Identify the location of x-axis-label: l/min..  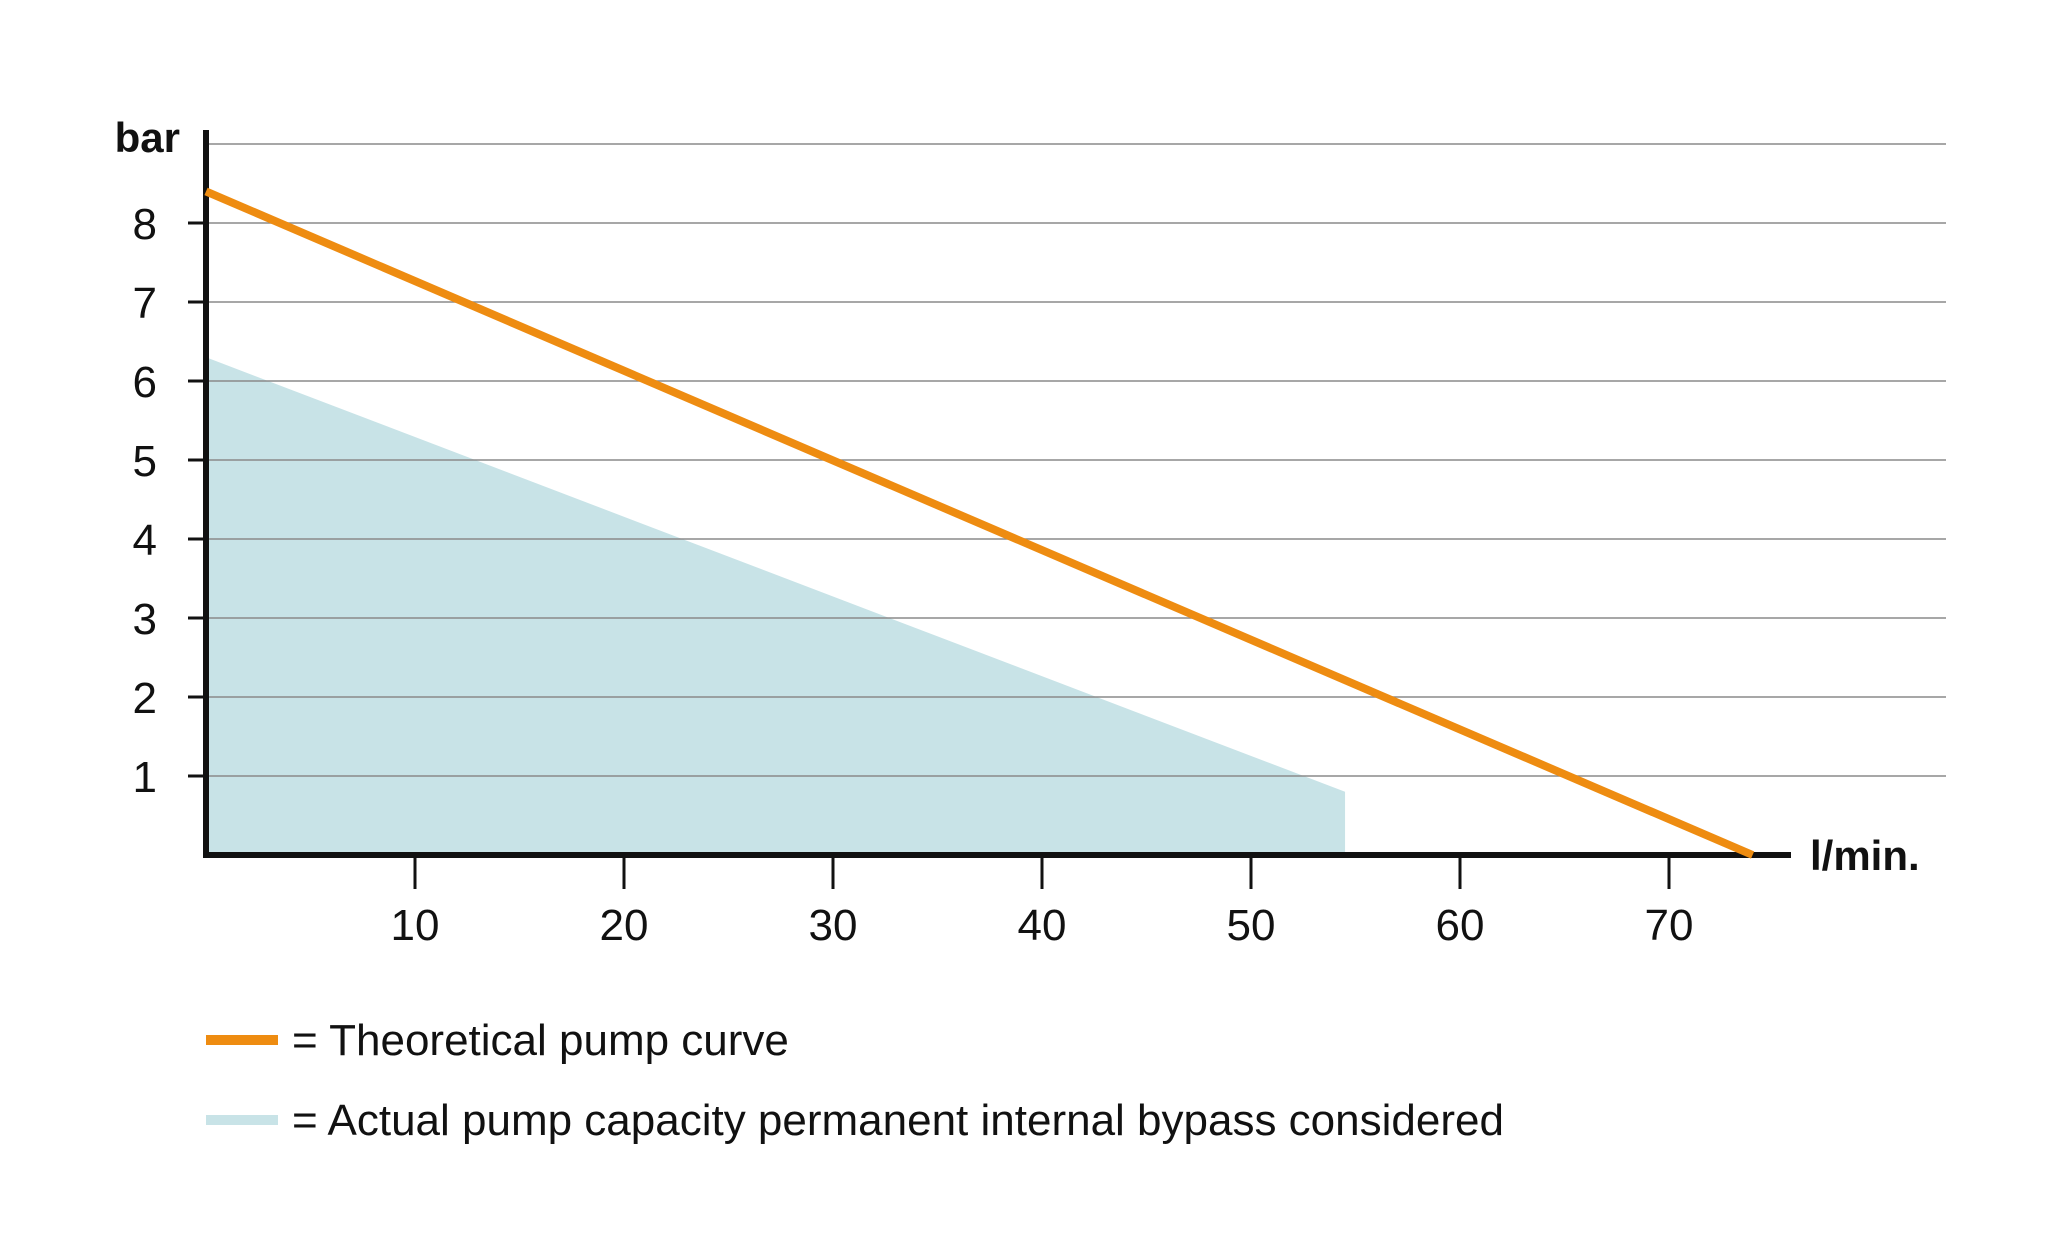
(1865, 855).